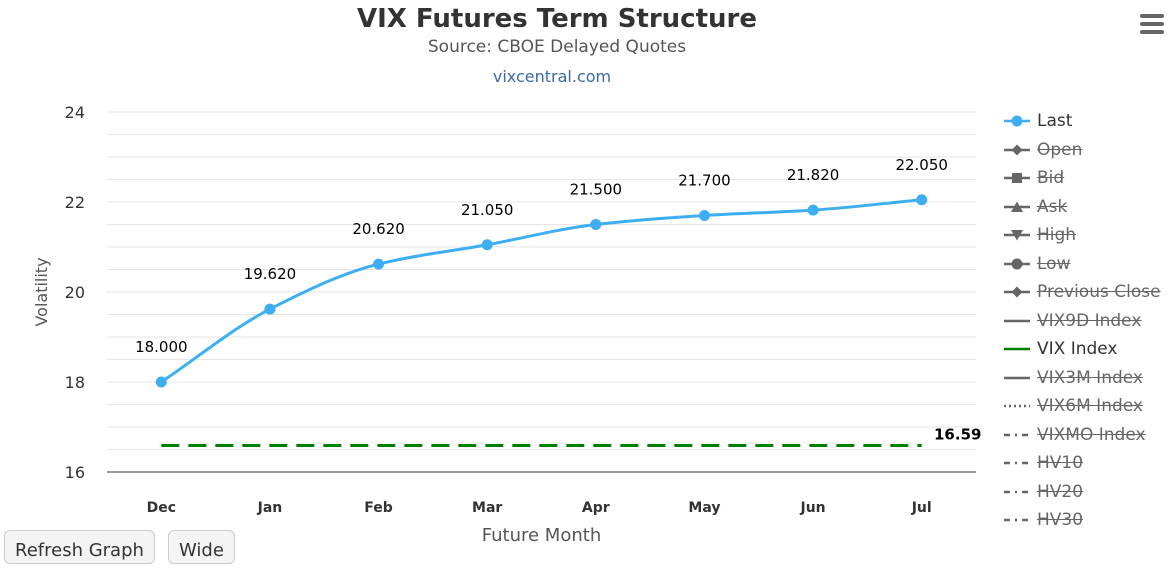  What do you see at coordinates (552, 76) in the screenshot?
I see `chart-credit-link: vixcentral.com` at bounding box center [552, 76].